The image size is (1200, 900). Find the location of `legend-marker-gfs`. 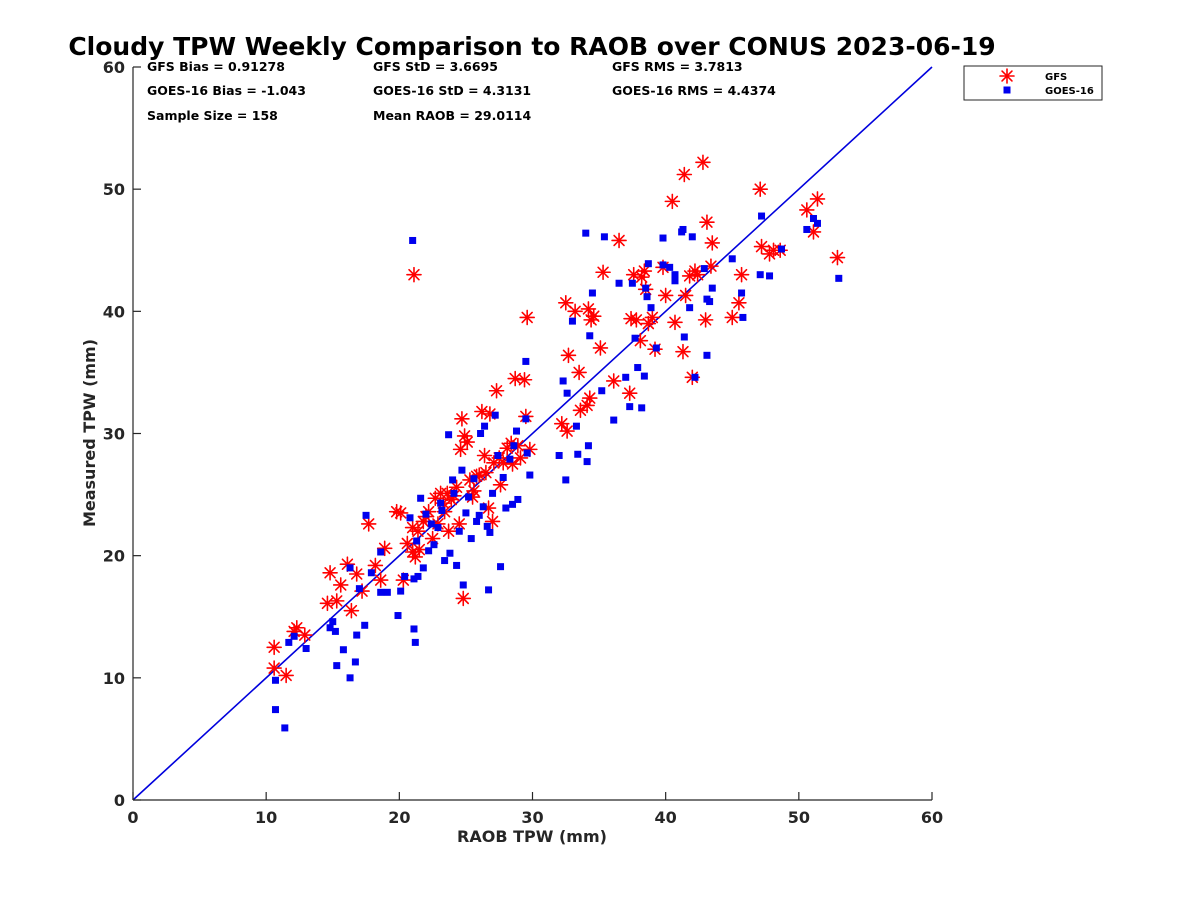

legend-marker-gfs is located at coordinates (1007, 76).